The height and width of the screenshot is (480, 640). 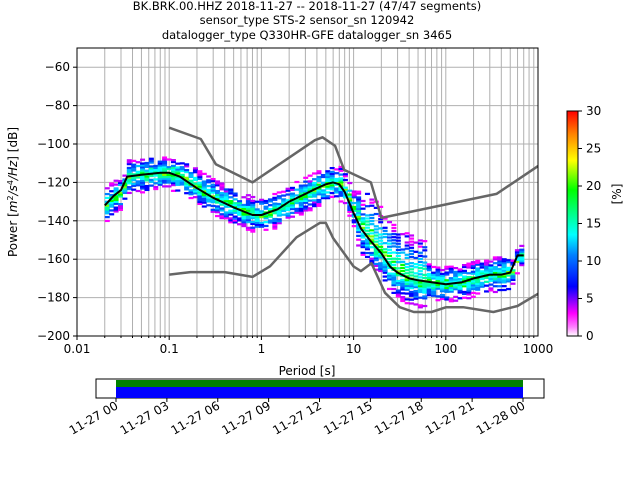 I want to click on time-tick-label: 11-27 21, so click(x=450, y=417).